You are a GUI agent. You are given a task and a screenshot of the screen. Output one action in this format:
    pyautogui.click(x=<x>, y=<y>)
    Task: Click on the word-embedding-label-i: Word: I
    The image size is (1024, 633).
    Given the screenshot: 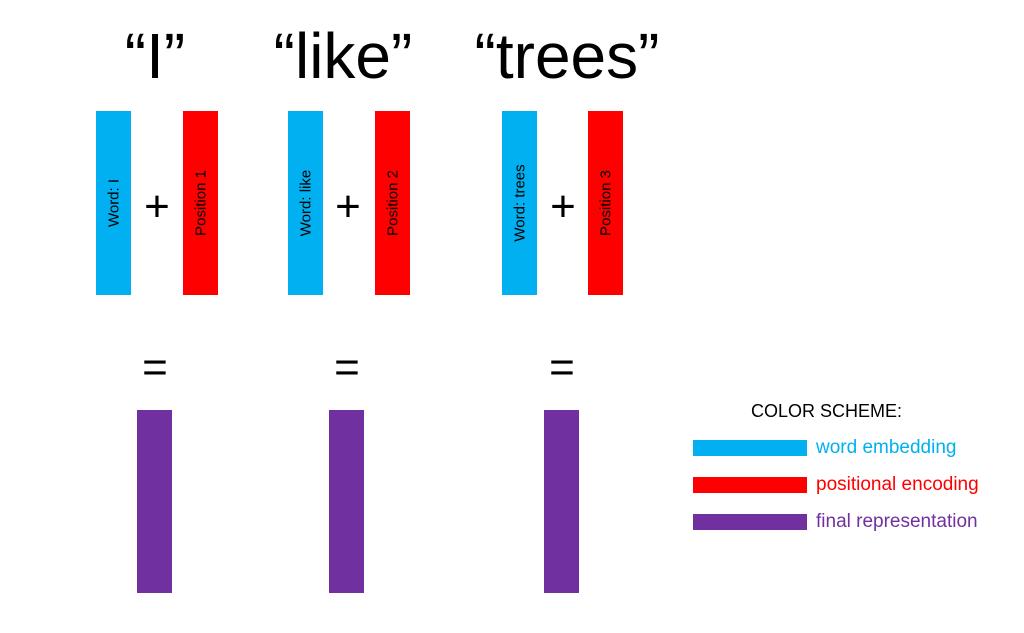 What is the action you would take?
    pyautogui.click(x=113, y=203)
    